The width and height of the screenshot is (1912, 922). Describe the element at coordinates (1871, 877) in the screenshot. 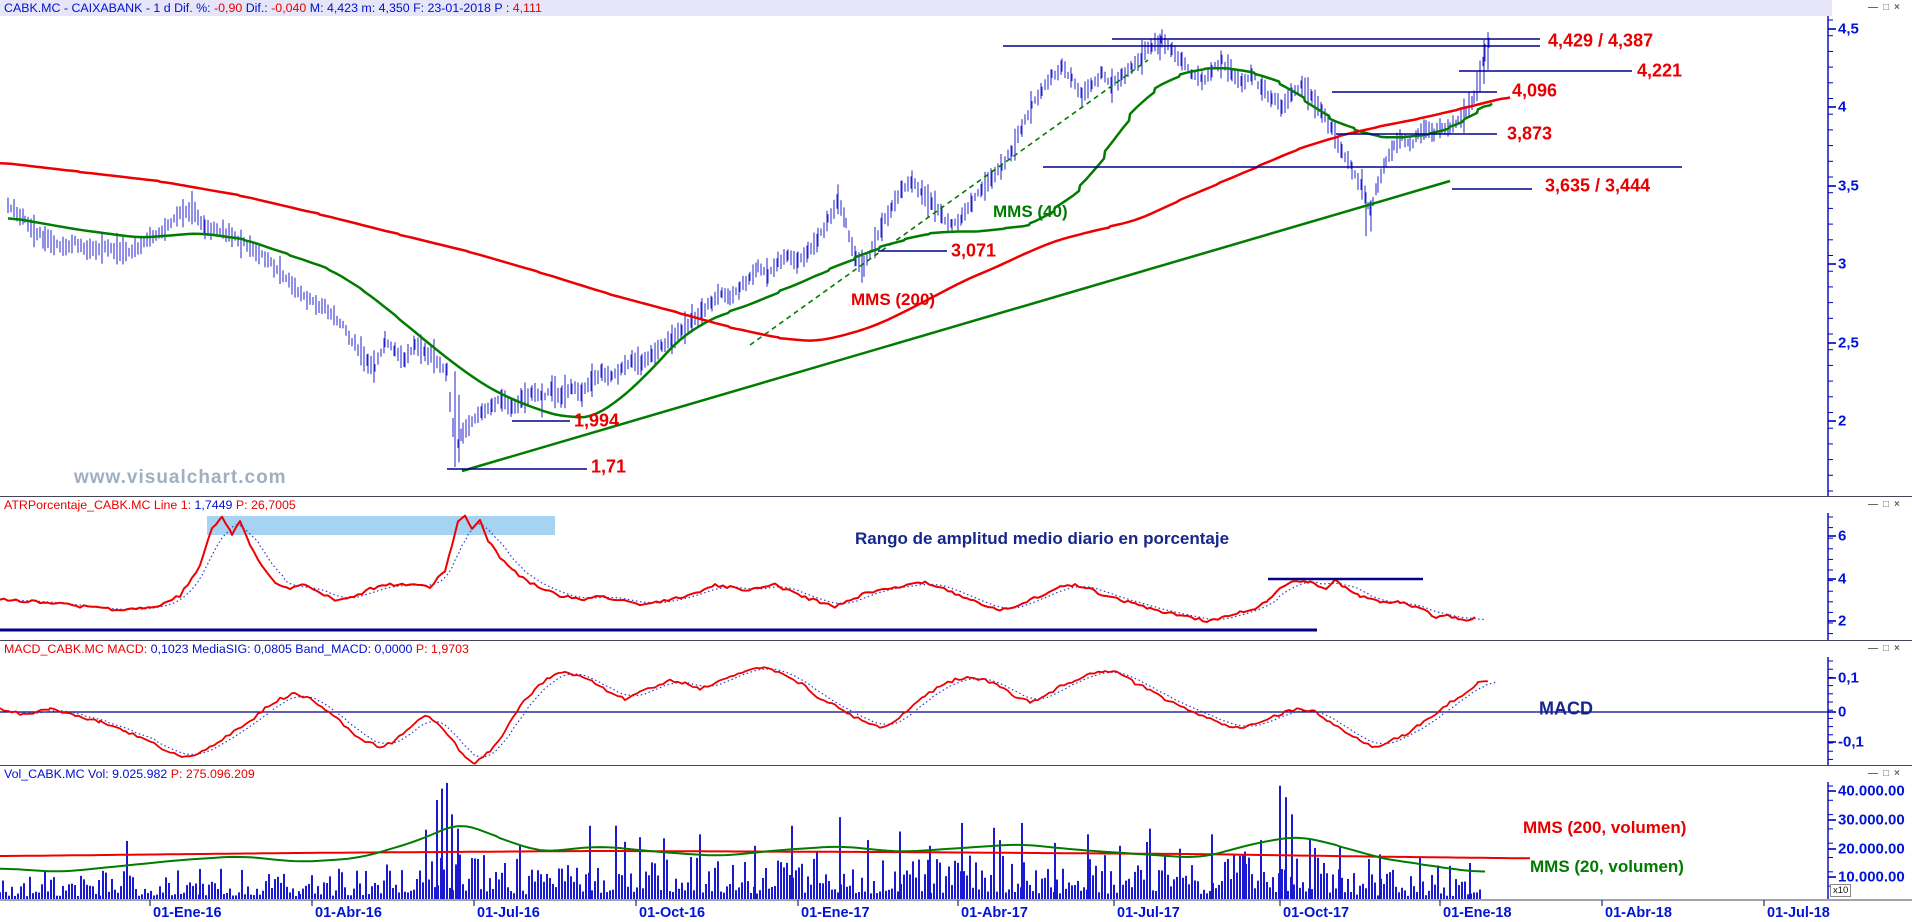

I see `vol-axis-label: 10.000.00` at that location.